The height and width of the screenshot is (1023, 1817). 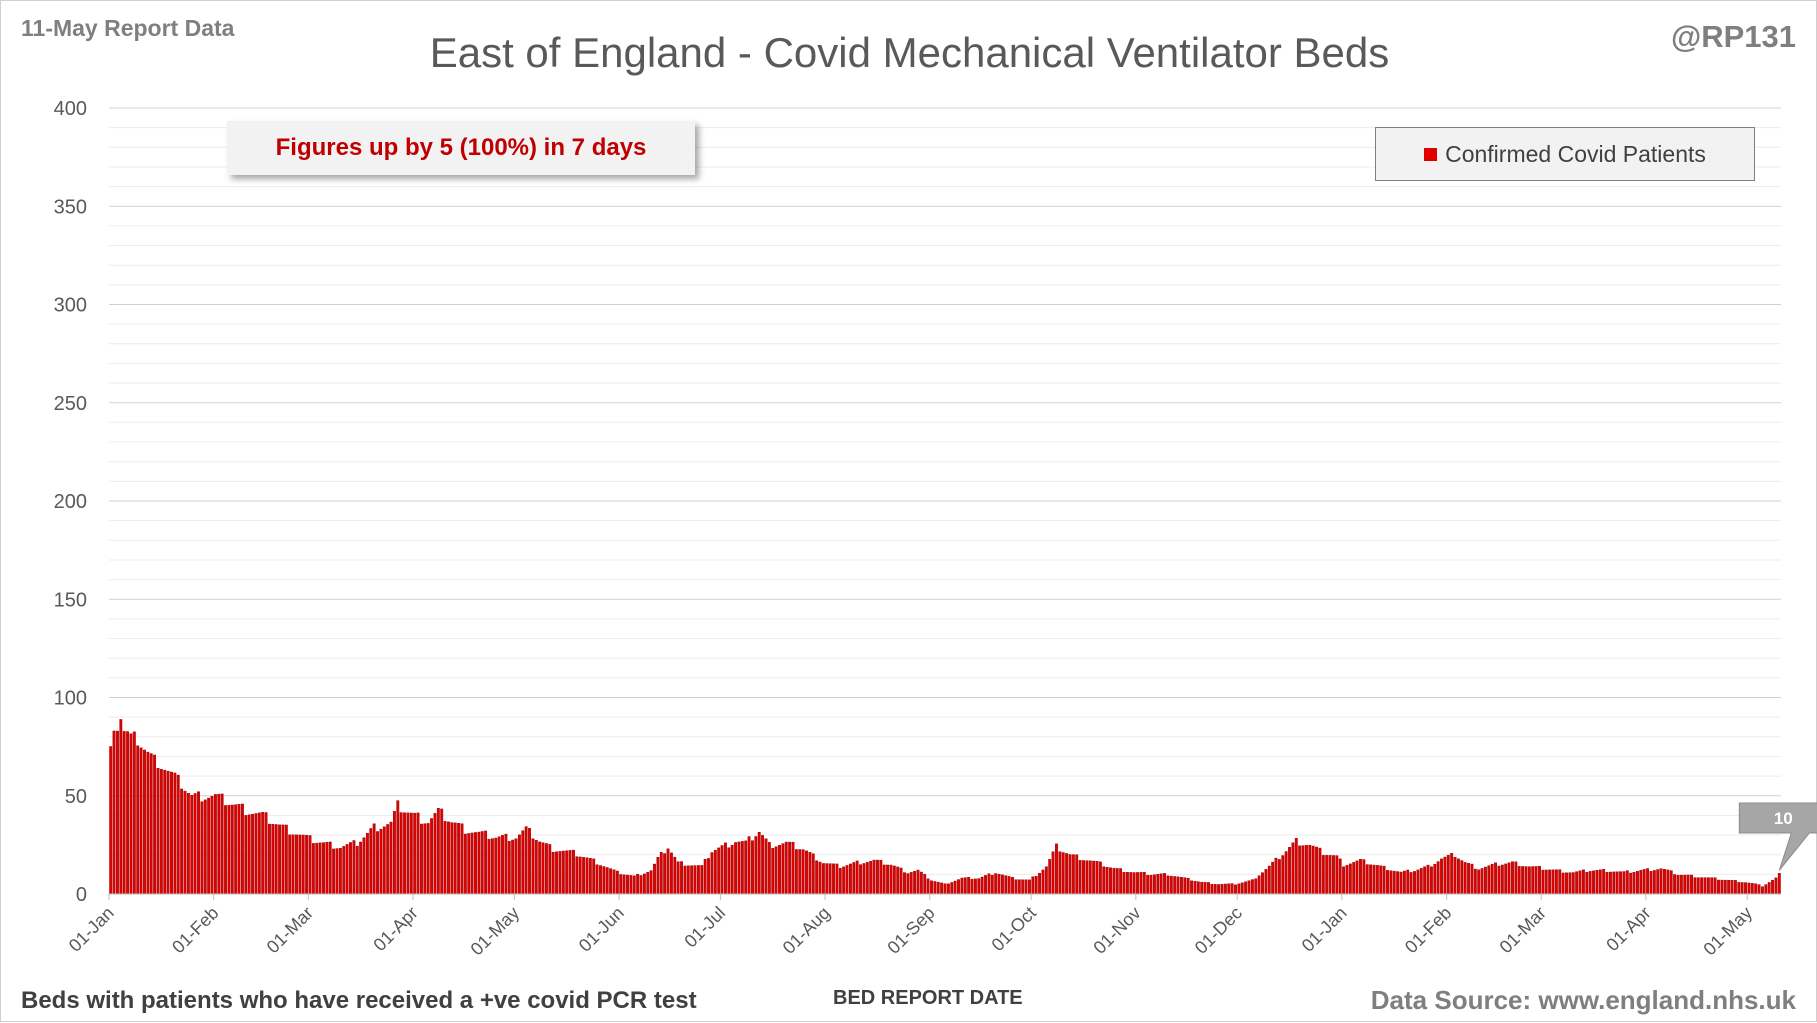 I want to click on y-tick-label: 350, so click(x=70, y=207).